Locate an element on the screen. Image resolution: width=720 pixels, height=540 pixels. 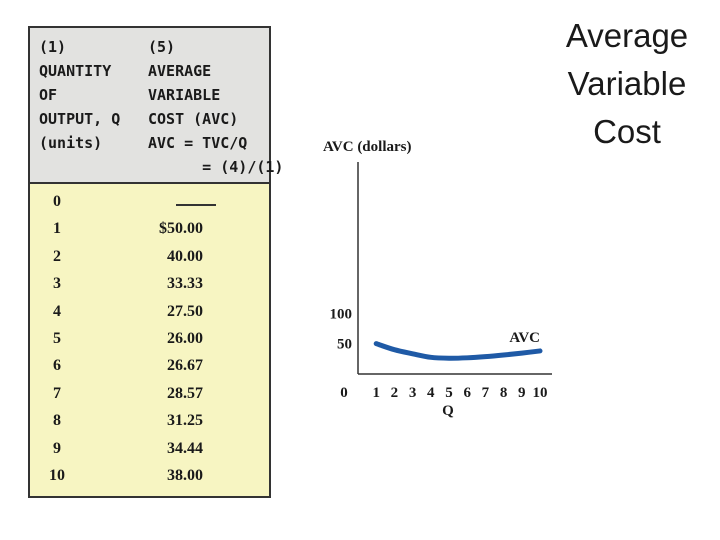
avc-cell: 34.44 is located at coordinates (185, 448).